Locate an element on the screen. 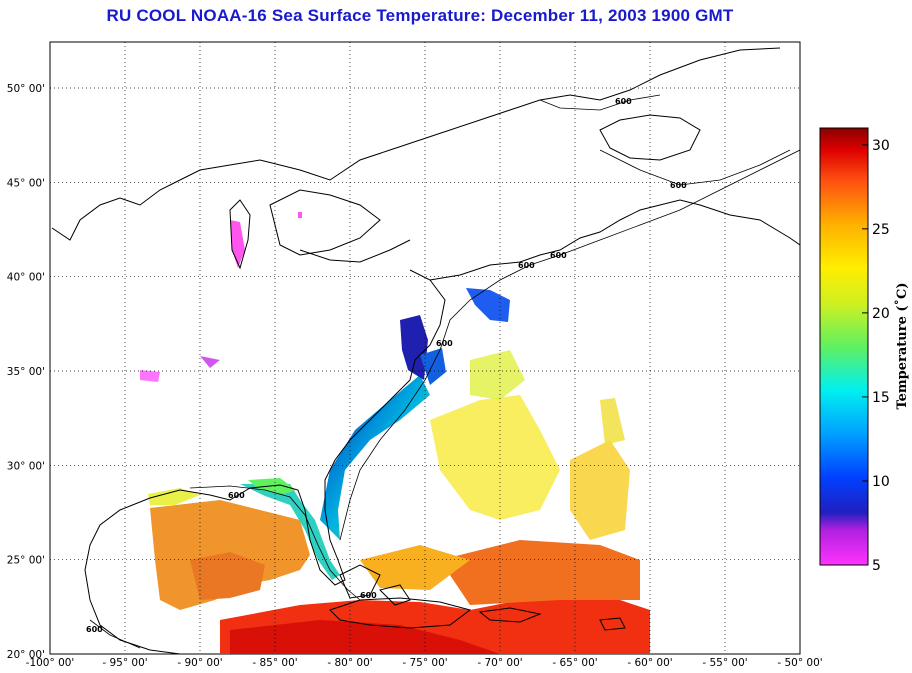 The width and height of the screenshot is (912, 673). latitude-label: 20° 00' is located at coordinates (26, 655).